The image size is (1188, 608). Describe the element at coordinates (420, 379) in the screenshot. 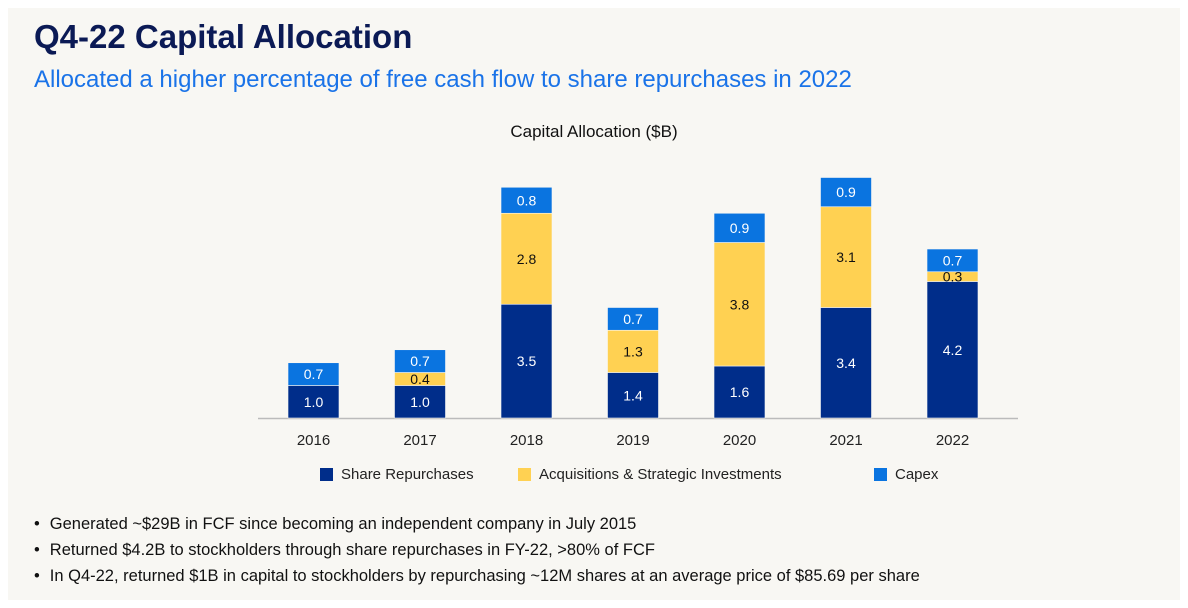

I see `data-label: 0.4` at that location.